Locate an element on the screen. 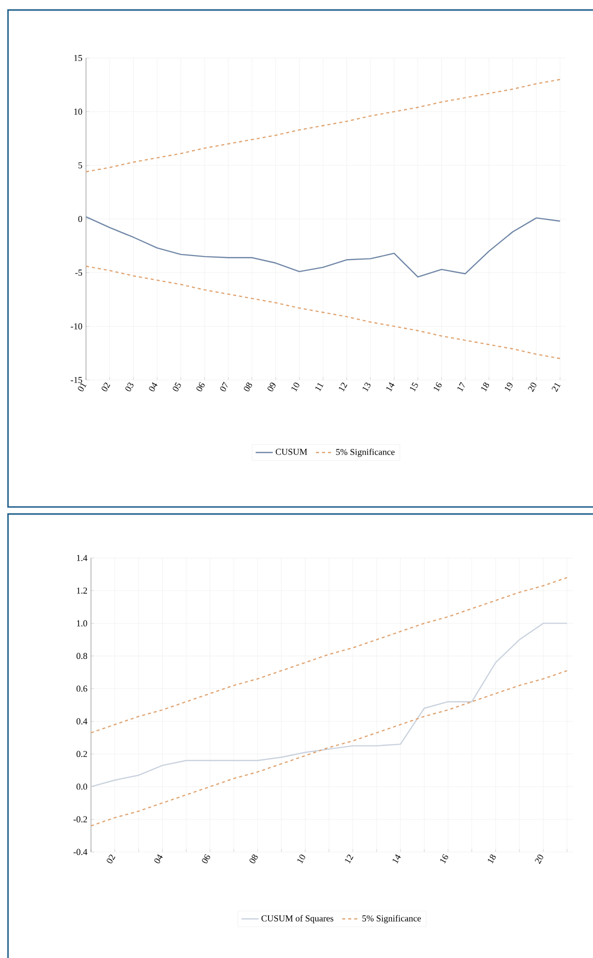 The height and width of the screenshot is (958, 593). y-tick-label: 0.0 is located at coordinates (82, 787).